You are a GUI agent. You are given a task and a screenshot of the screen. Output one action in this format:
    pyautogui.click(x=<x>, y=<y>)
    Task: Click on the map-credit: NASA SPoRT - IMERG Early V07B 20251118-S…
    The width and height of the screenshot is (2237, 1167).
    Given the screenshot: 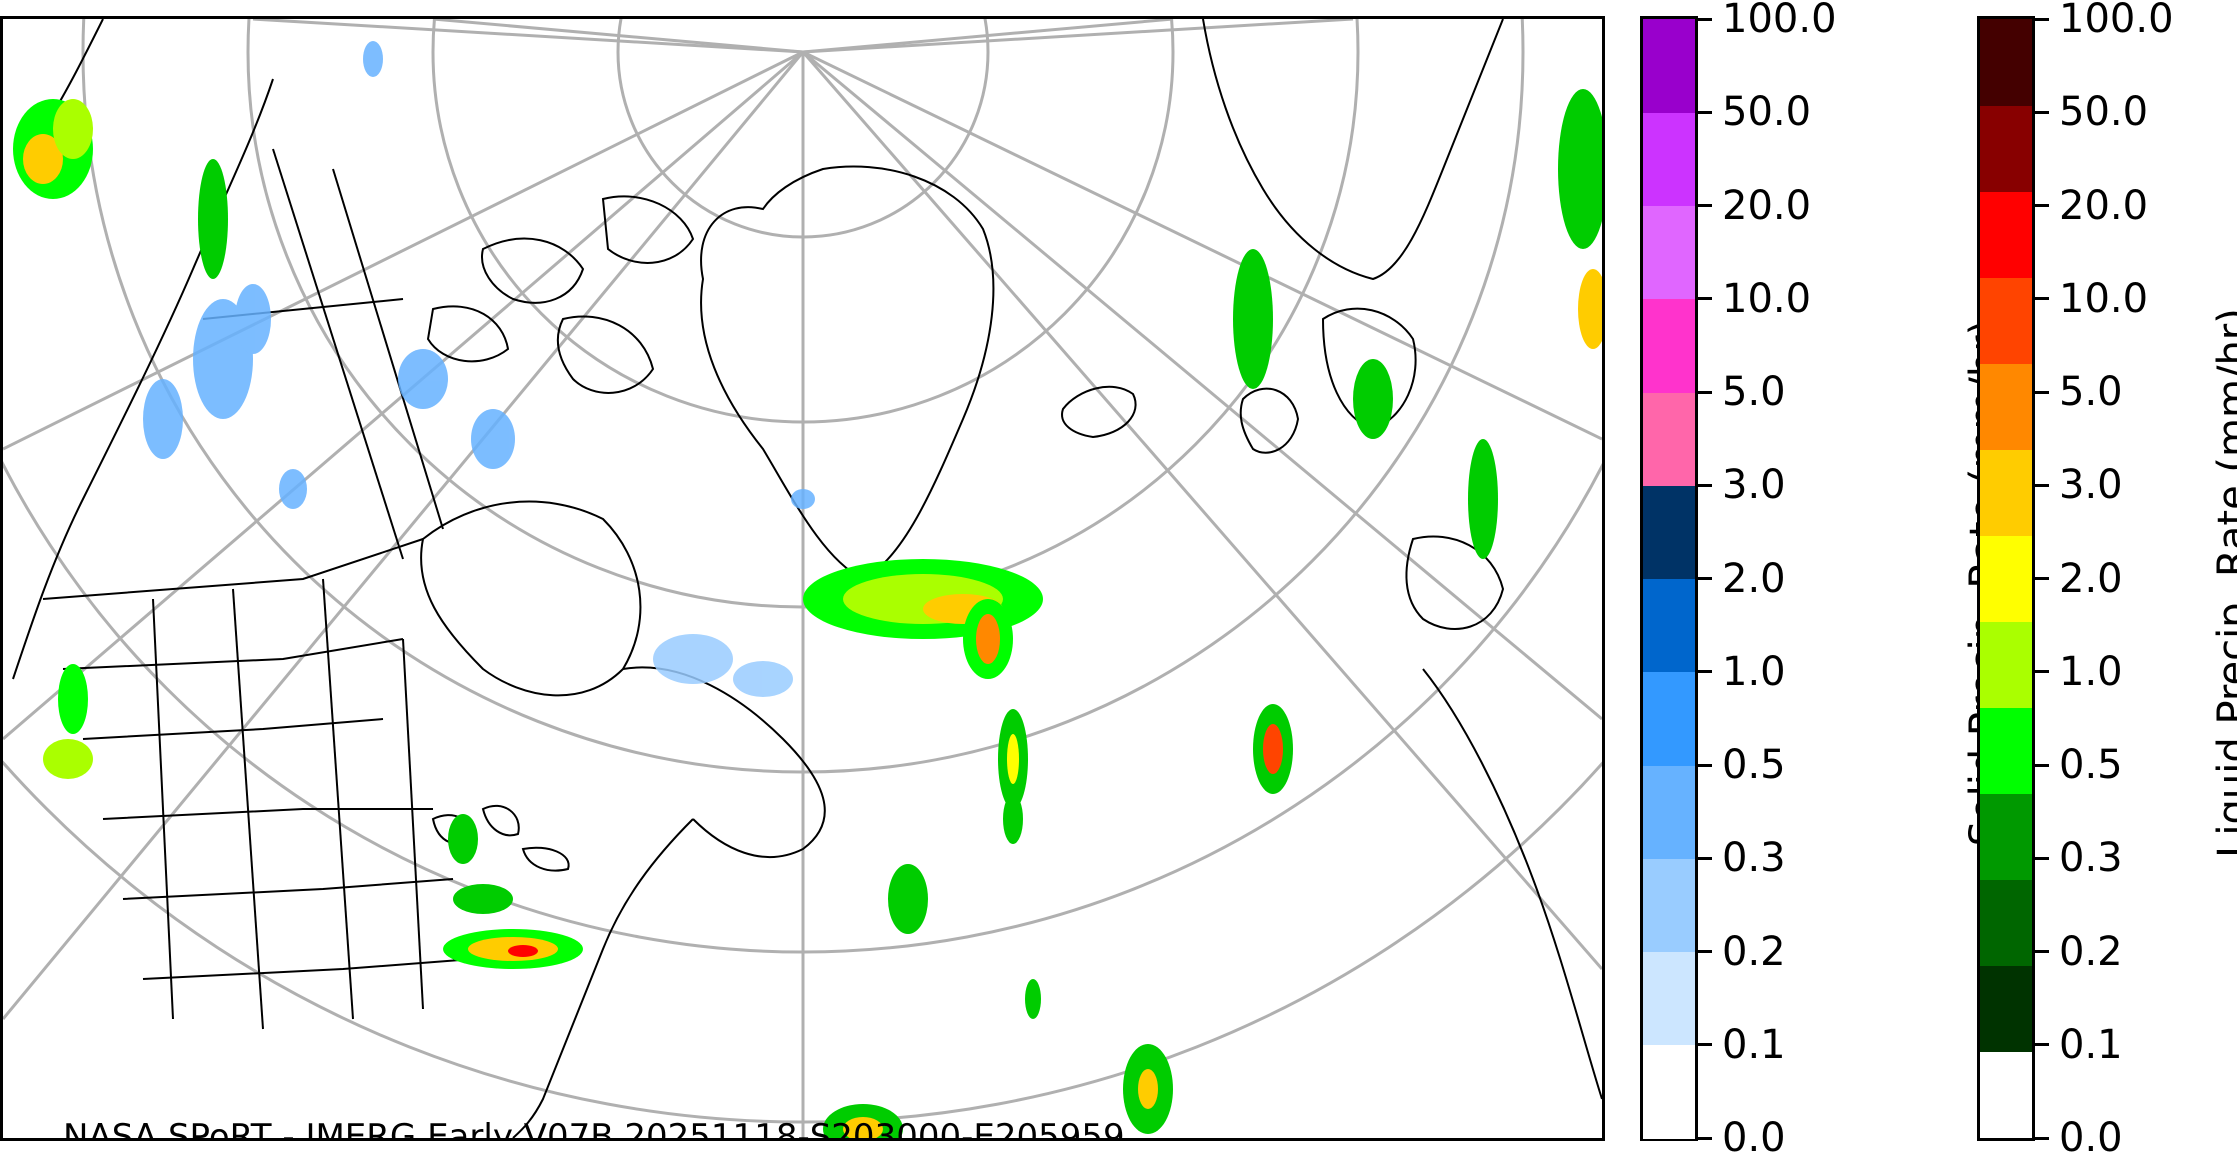 What is the action you would take?
    pyautogui.click(x=594, y=1129)
    